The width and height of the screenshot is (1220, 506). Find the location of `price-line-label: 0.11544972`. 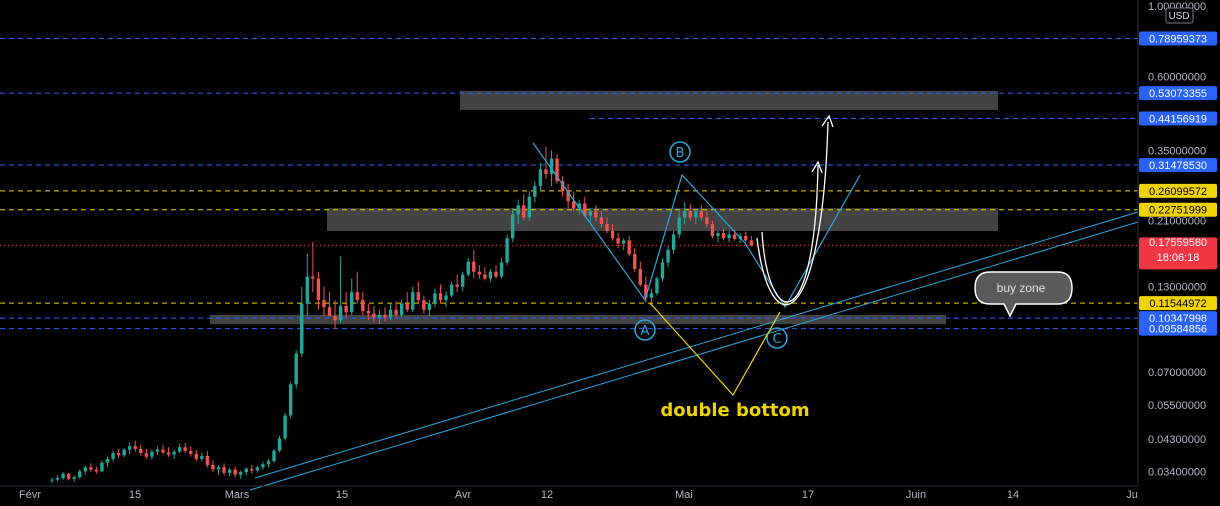

price-line-label: 0.11544972 is located at coordinates (1177, 304).